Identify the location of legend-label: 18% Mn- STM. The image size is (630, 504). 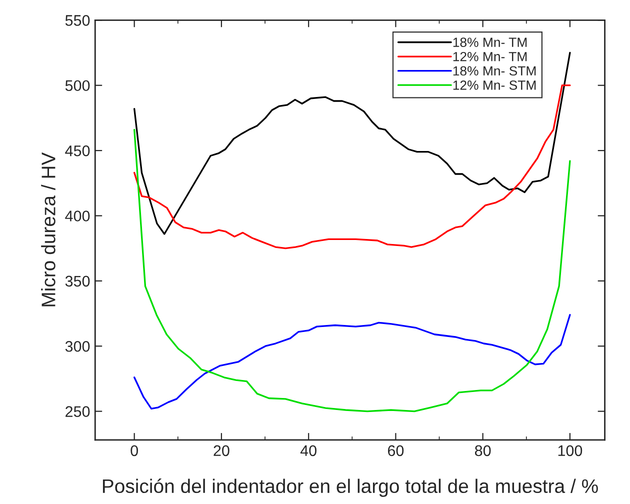
(494, 71).